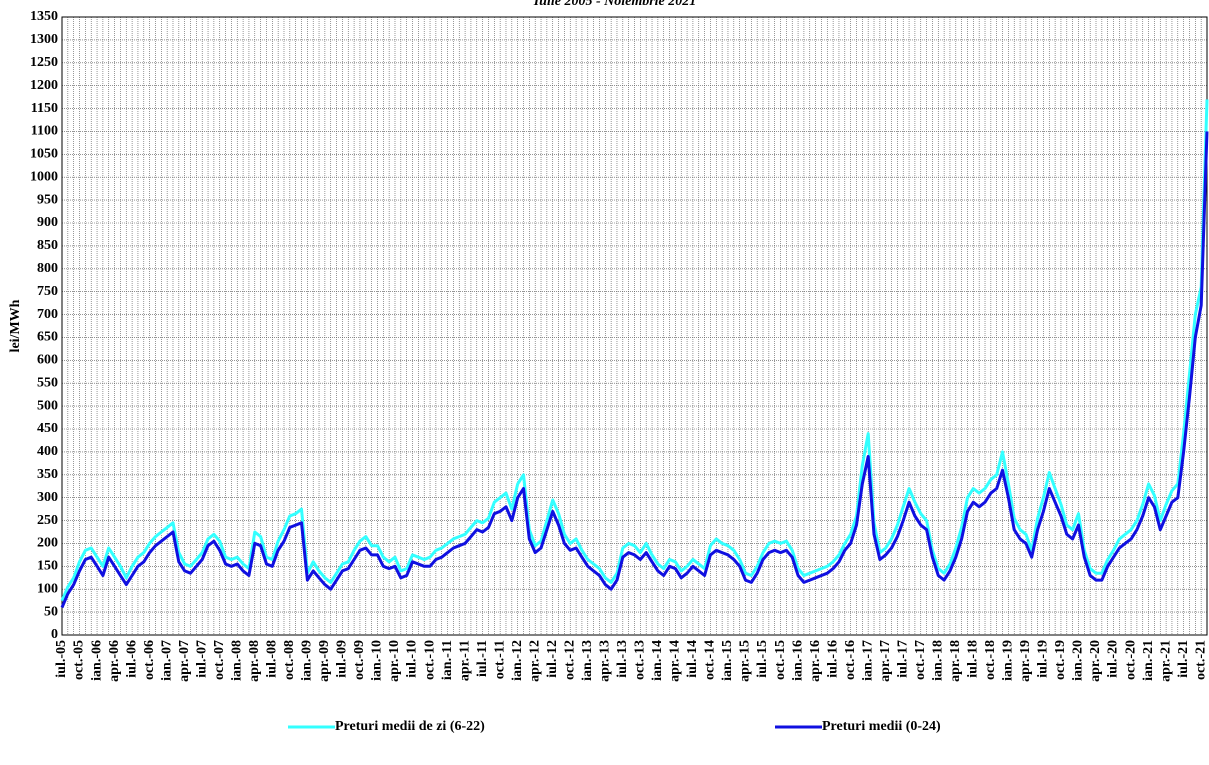 The width and height of the screenshot is (1209, 765). Describe the element at coordinates (324, 661) in the screenshot. I see `x-tick-label: apr.-09` at that location.